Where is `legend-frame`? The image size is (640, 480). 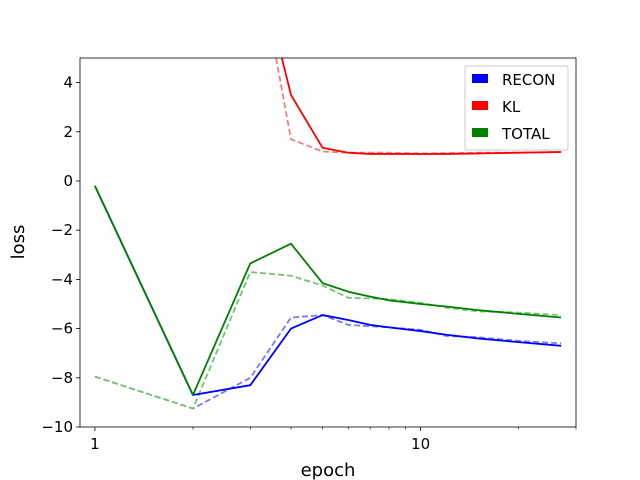
legend-frame is located at coordinates (516, 108).